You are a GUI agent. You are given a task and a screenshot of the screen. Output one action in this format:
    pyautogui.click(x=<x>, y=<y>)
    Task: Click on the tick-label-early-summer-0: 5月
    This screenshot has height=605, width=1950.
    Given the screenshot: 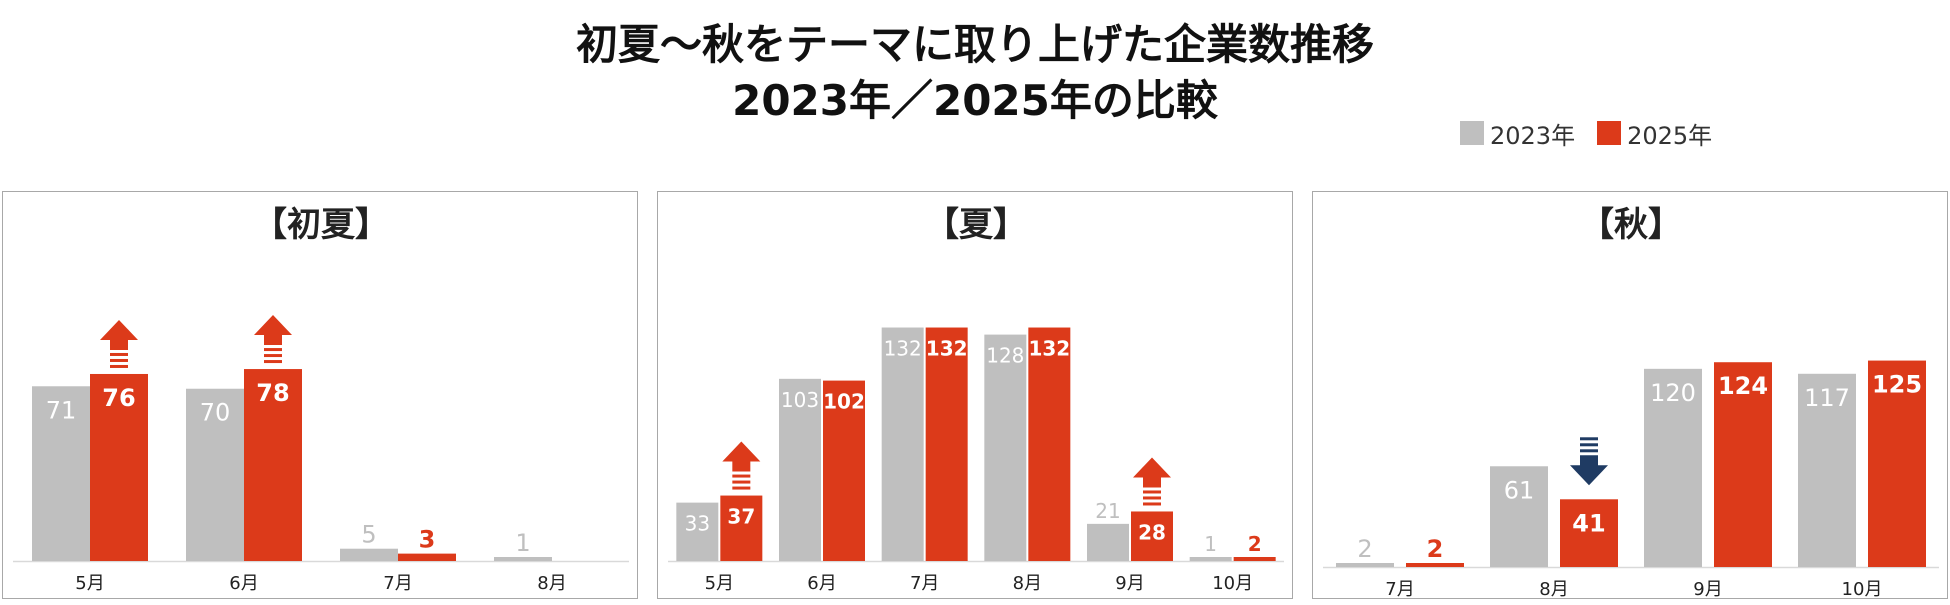 What is the action you would take?
    pyautogui.click(x=89, y=583)
    